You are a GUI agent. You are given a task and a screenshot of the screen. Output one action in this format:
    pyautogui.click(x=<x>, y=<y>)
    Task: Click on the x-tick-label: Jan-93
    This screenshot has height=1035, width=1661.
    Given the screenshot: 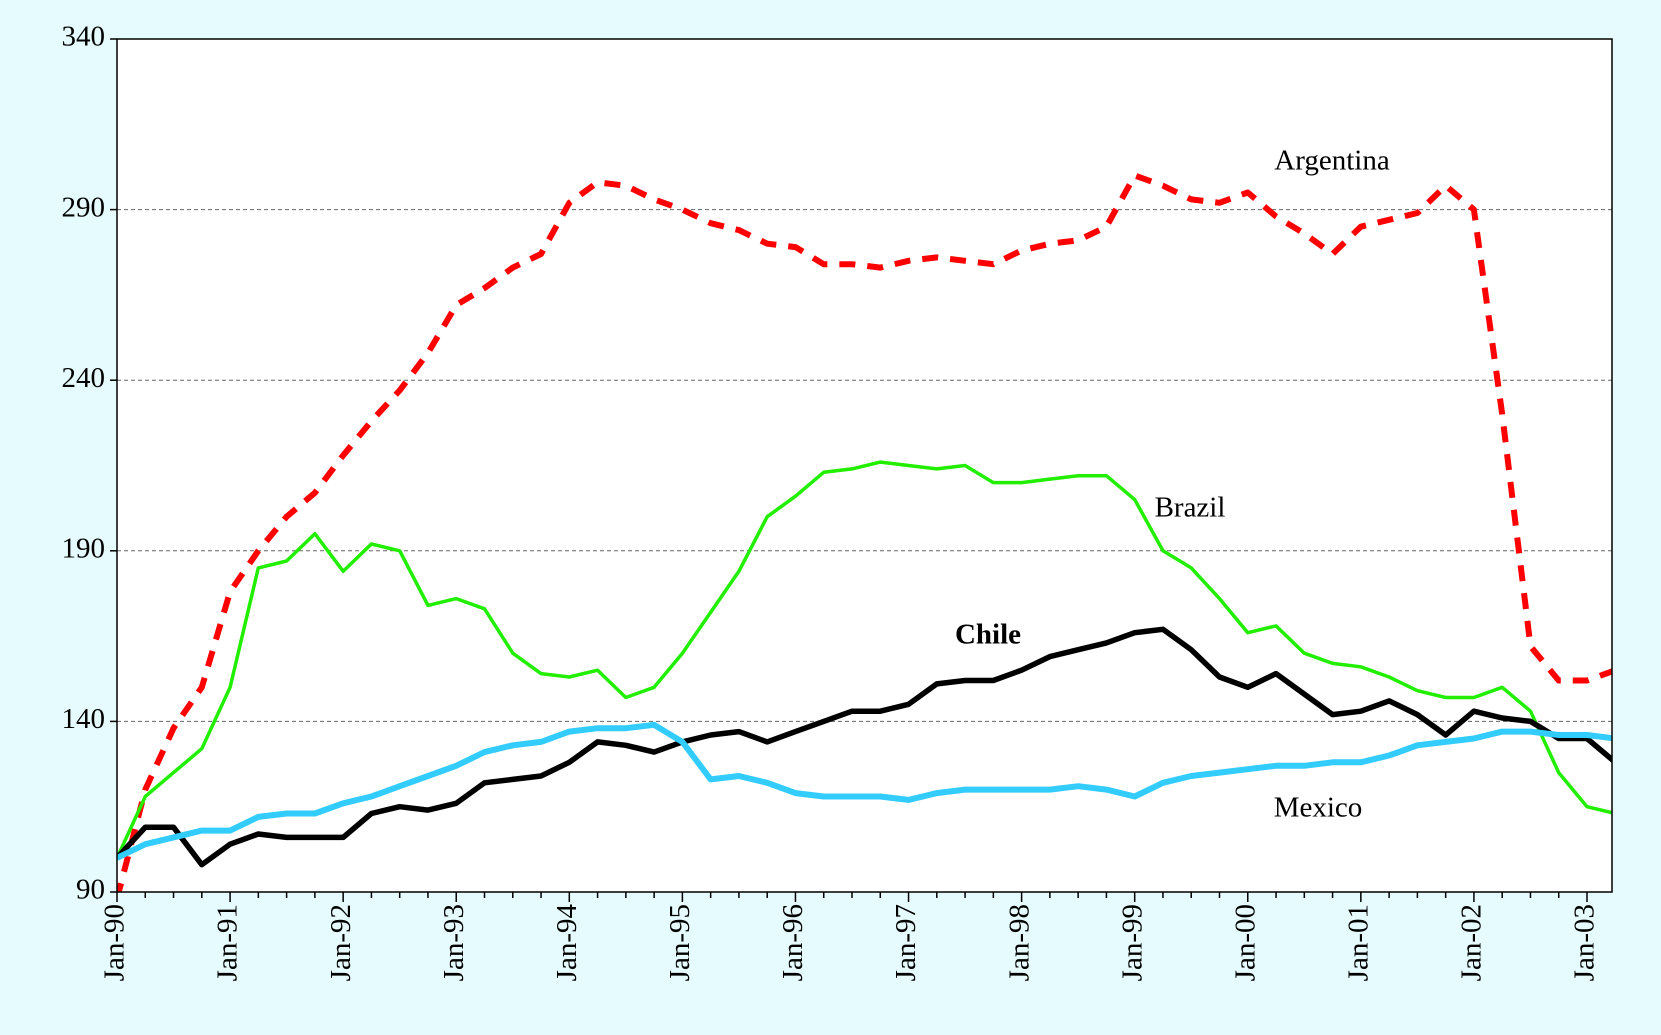 What is the action you would take?
    pyautogui.click(x=454, y=942)
    